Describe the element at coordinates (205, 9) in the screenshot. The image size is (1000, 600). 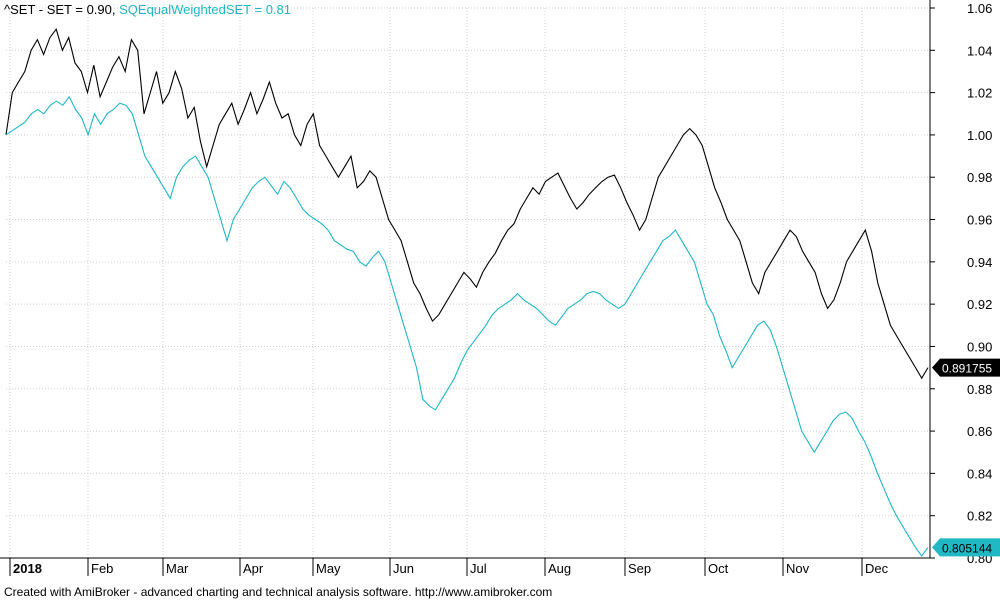
I see `legend-series-sqequalweighted: SQEqualWeightedSET = 0.81` at that location.